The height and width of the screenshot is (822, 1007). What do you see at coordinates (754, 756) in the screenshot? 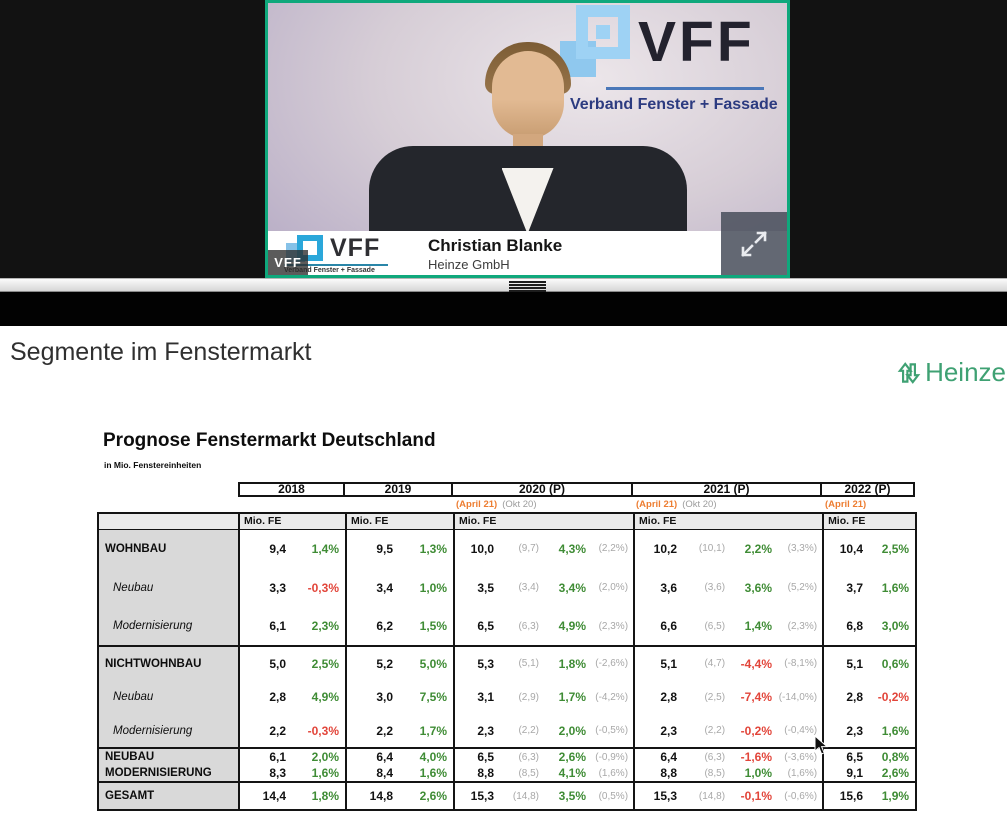
I see `table-cell: -1,6%` at bounding box center [754, 756].